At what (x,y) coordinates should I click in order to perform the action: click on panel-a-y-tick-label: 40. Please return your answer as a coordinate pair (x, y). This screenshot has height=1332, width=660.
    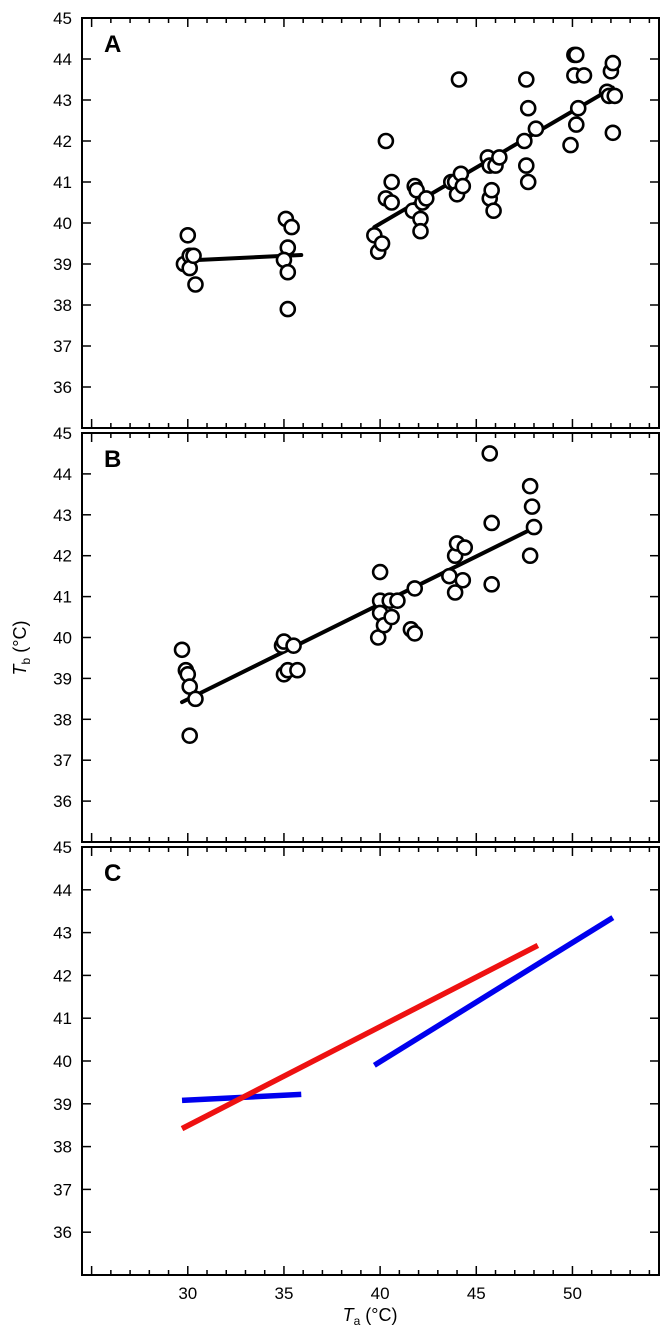
    Looking at the image, I should click on (62, 223).